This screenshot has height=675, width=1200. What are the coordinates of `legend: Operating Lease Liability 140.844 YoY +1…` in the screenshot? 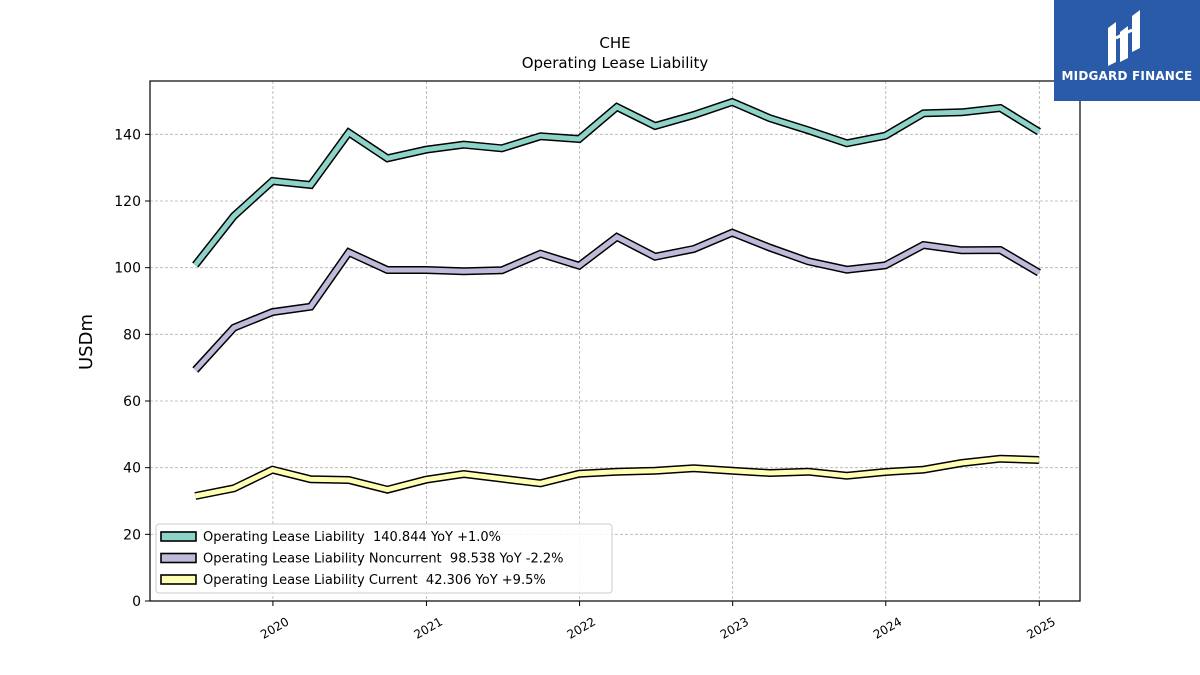 It's located at (384, 558).